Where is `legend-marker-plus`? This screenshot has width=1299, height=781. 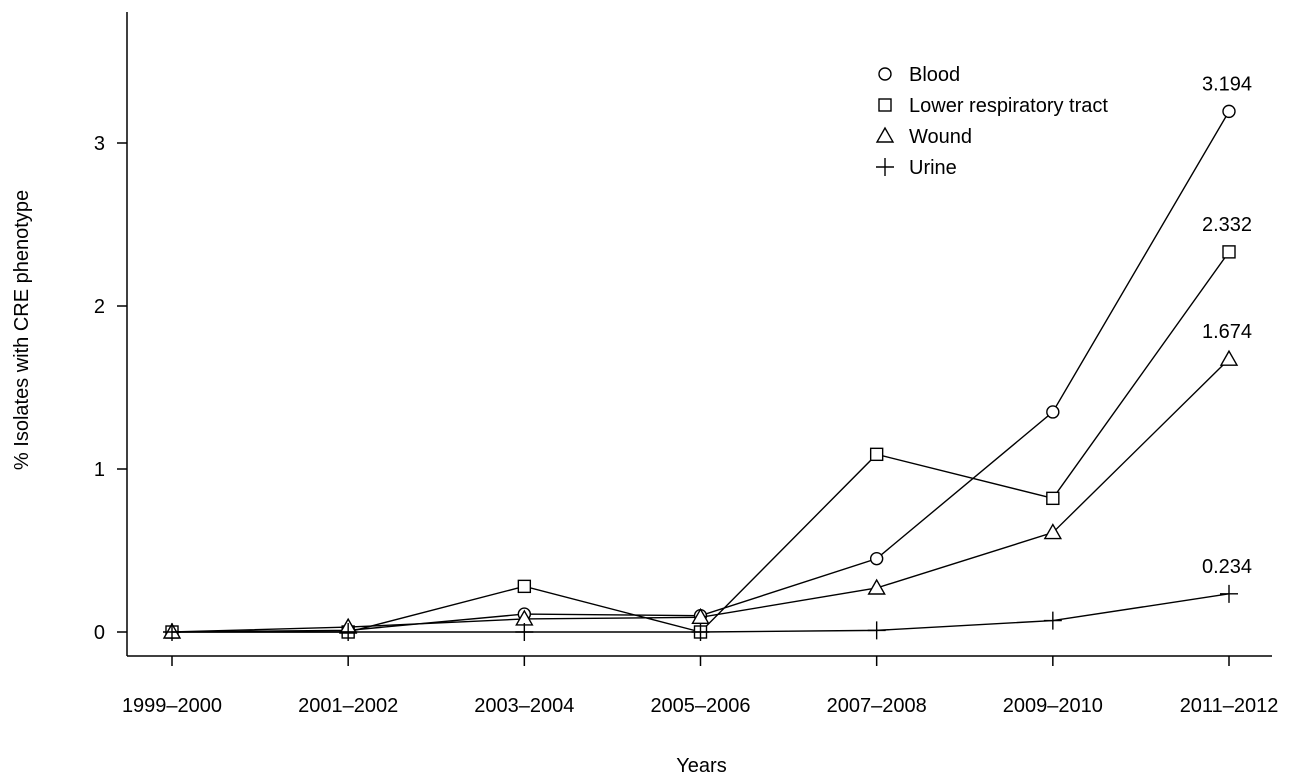 legend-marker-plus is located at coordinates (885, 167).